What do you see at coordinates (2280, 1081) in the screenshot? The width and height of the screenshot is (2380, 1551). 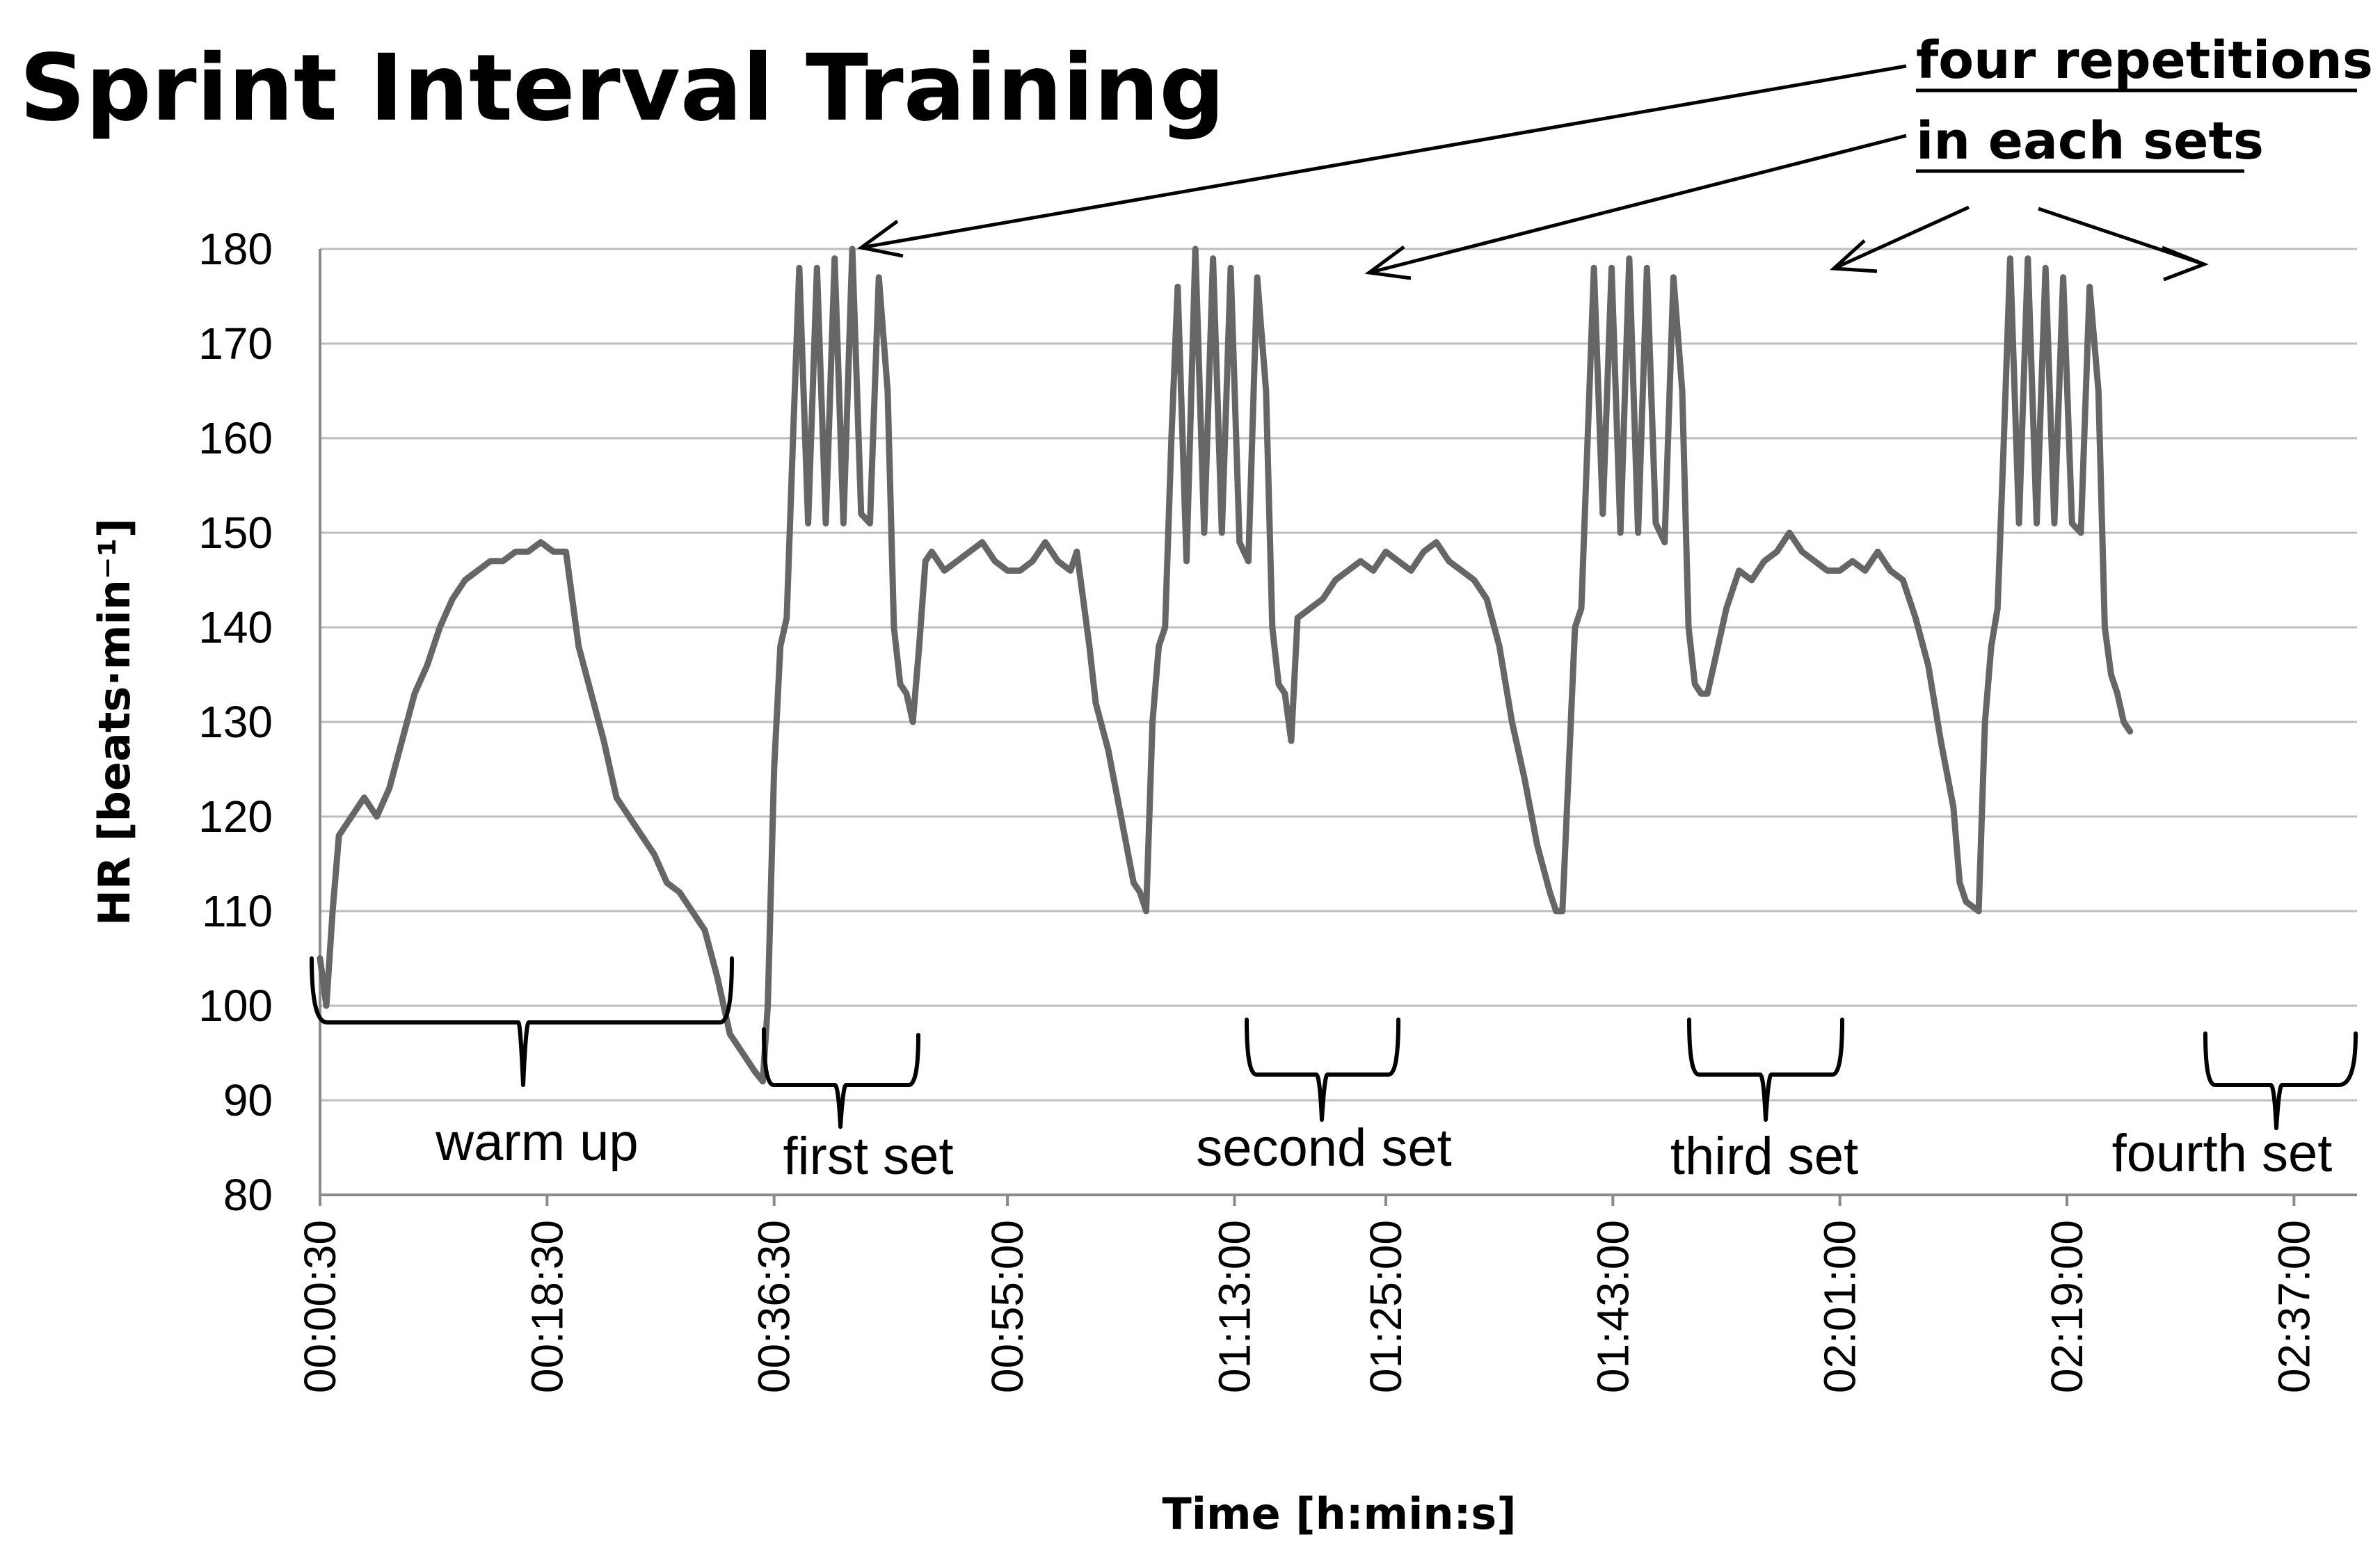 I see `brace-fourth-set` at bounding box center [2280, 1081].